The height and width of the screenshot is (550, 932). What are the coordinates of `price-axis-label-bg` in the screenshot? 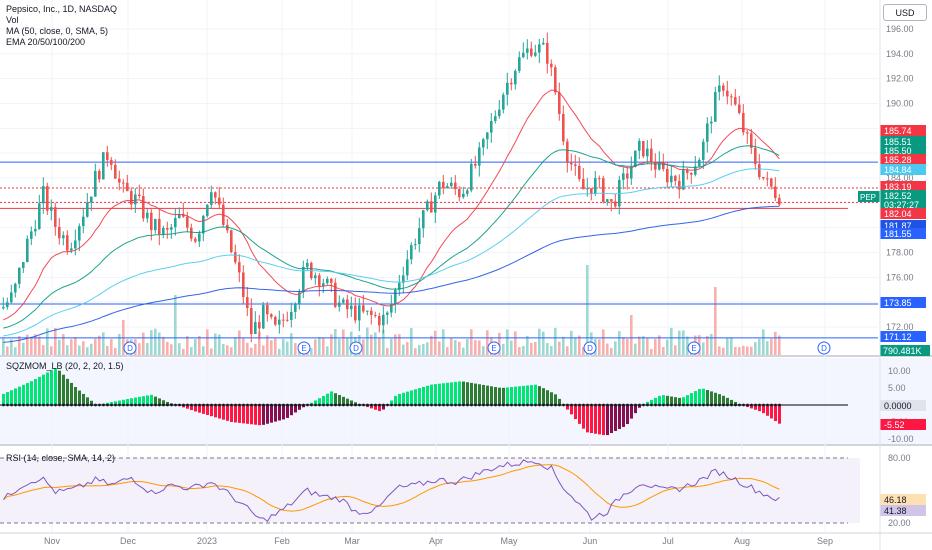 It's located at (903, 302).